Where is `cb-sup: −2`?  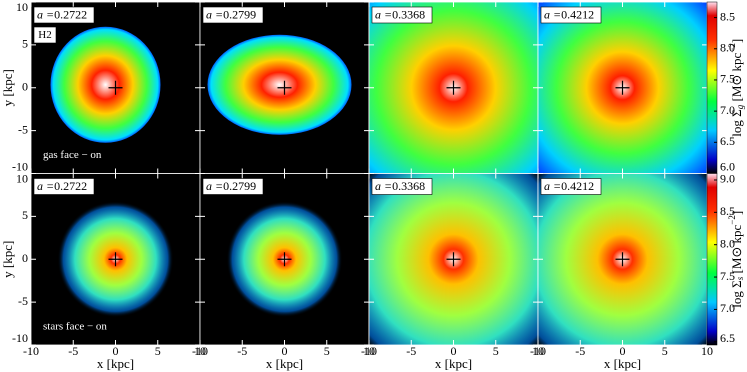 cb-sup: −2 is located at coordinates (732, 48).